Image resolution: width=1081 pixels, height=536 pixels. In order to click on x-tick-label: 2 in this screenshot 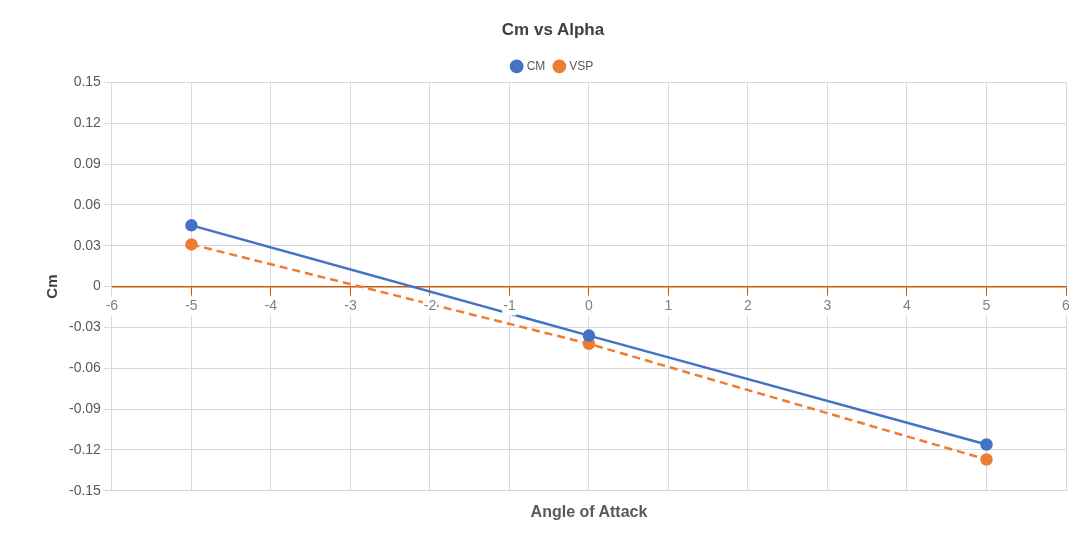, I will do `click(748, 304)`.